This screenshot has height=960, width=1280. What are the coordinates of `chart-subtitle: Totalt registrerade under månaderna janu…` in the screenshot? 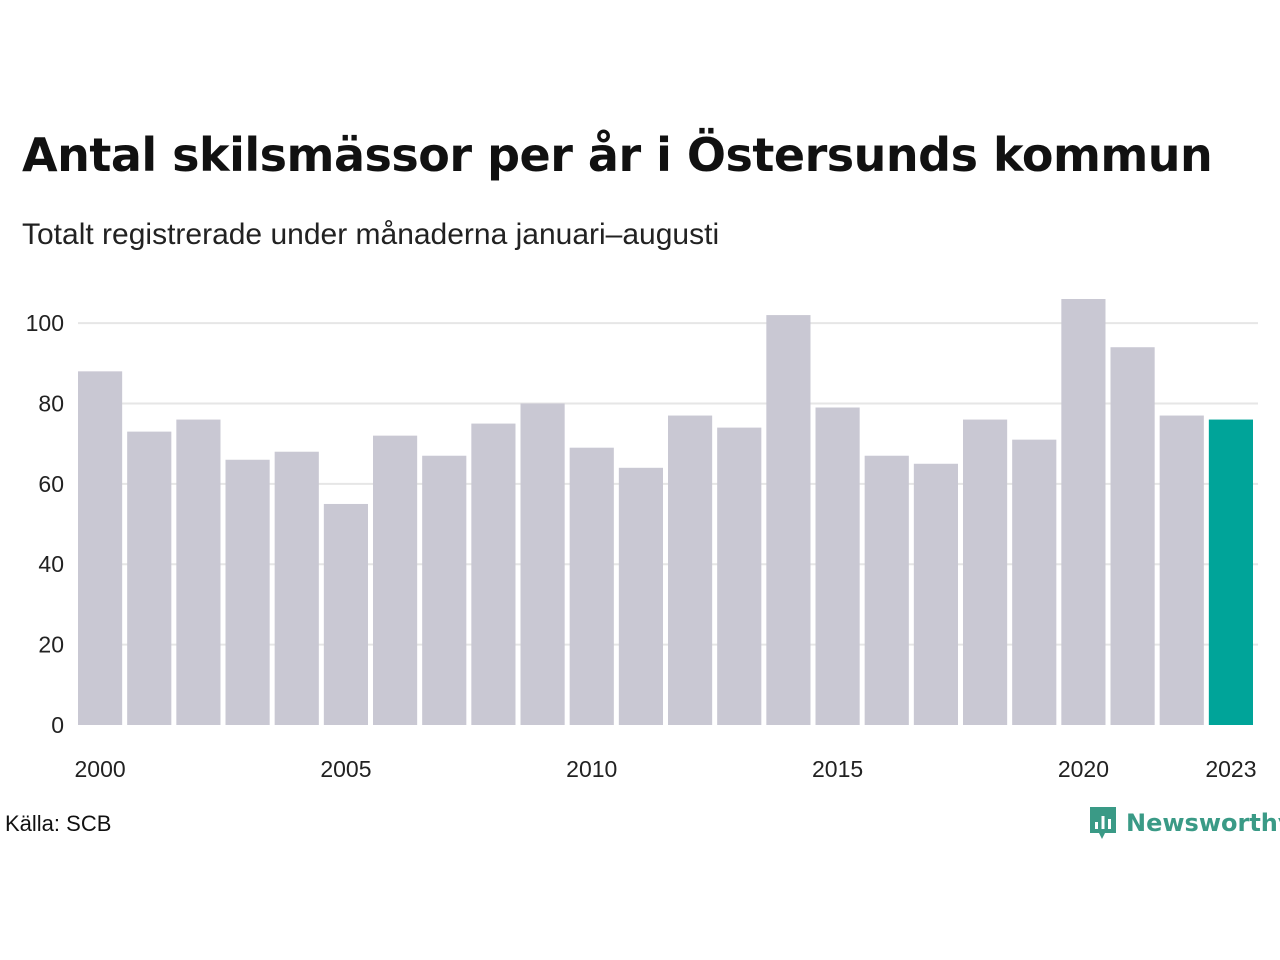 It's located at (371, 234).